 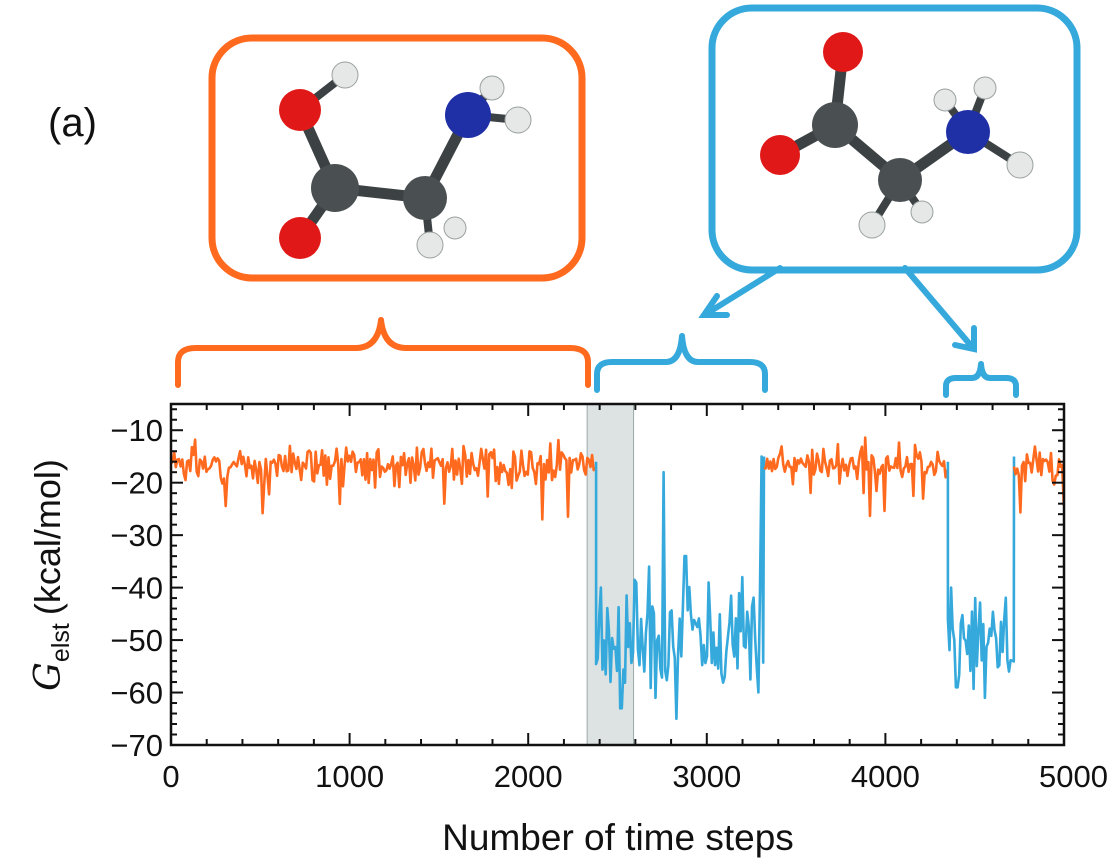 What do you see at coordinates (405, 160) in the screenshot?
I see `neutral-glycine-molecule` at bounding box center [405, 160].